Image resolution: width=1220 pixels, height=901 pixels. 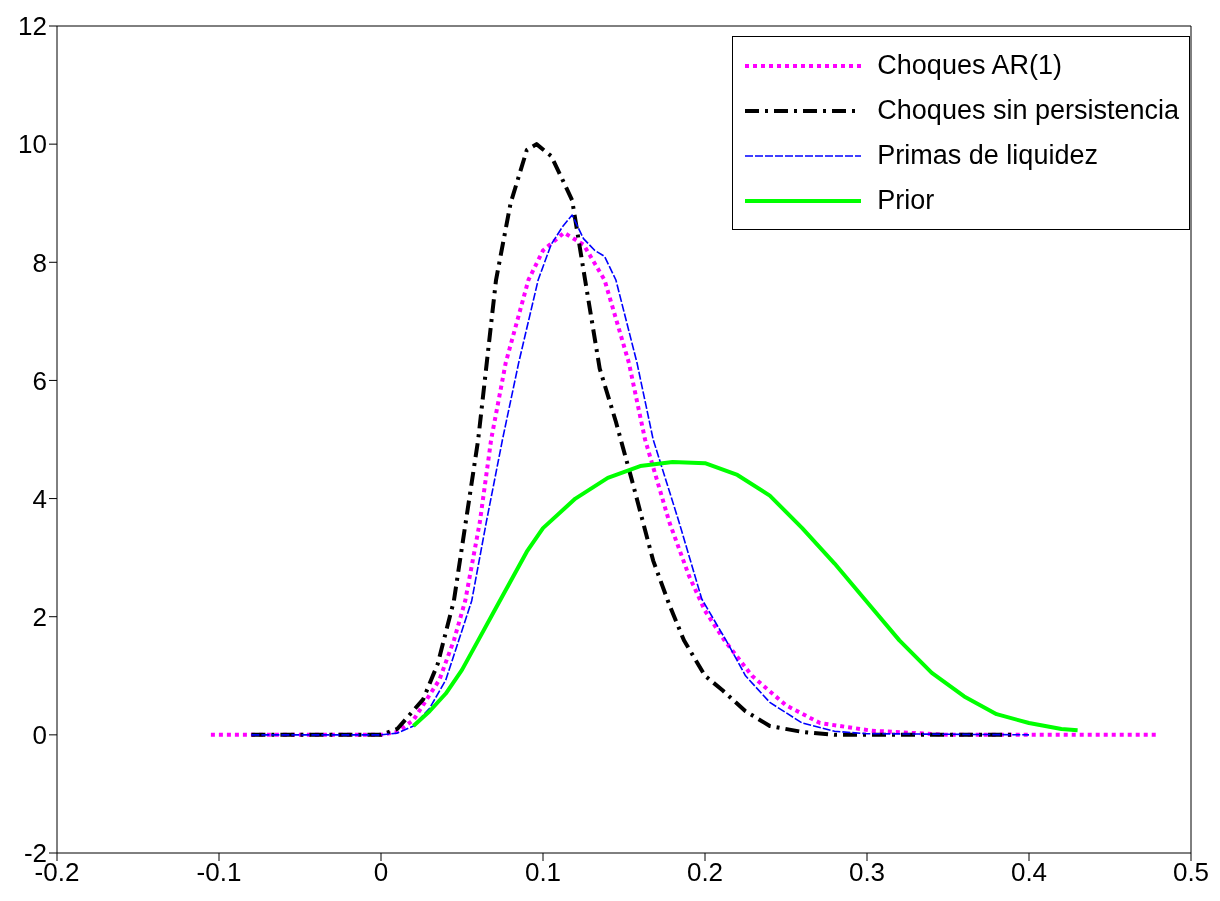 I want to click on x-tick-label: 0.1, so click(x=543, y=872).